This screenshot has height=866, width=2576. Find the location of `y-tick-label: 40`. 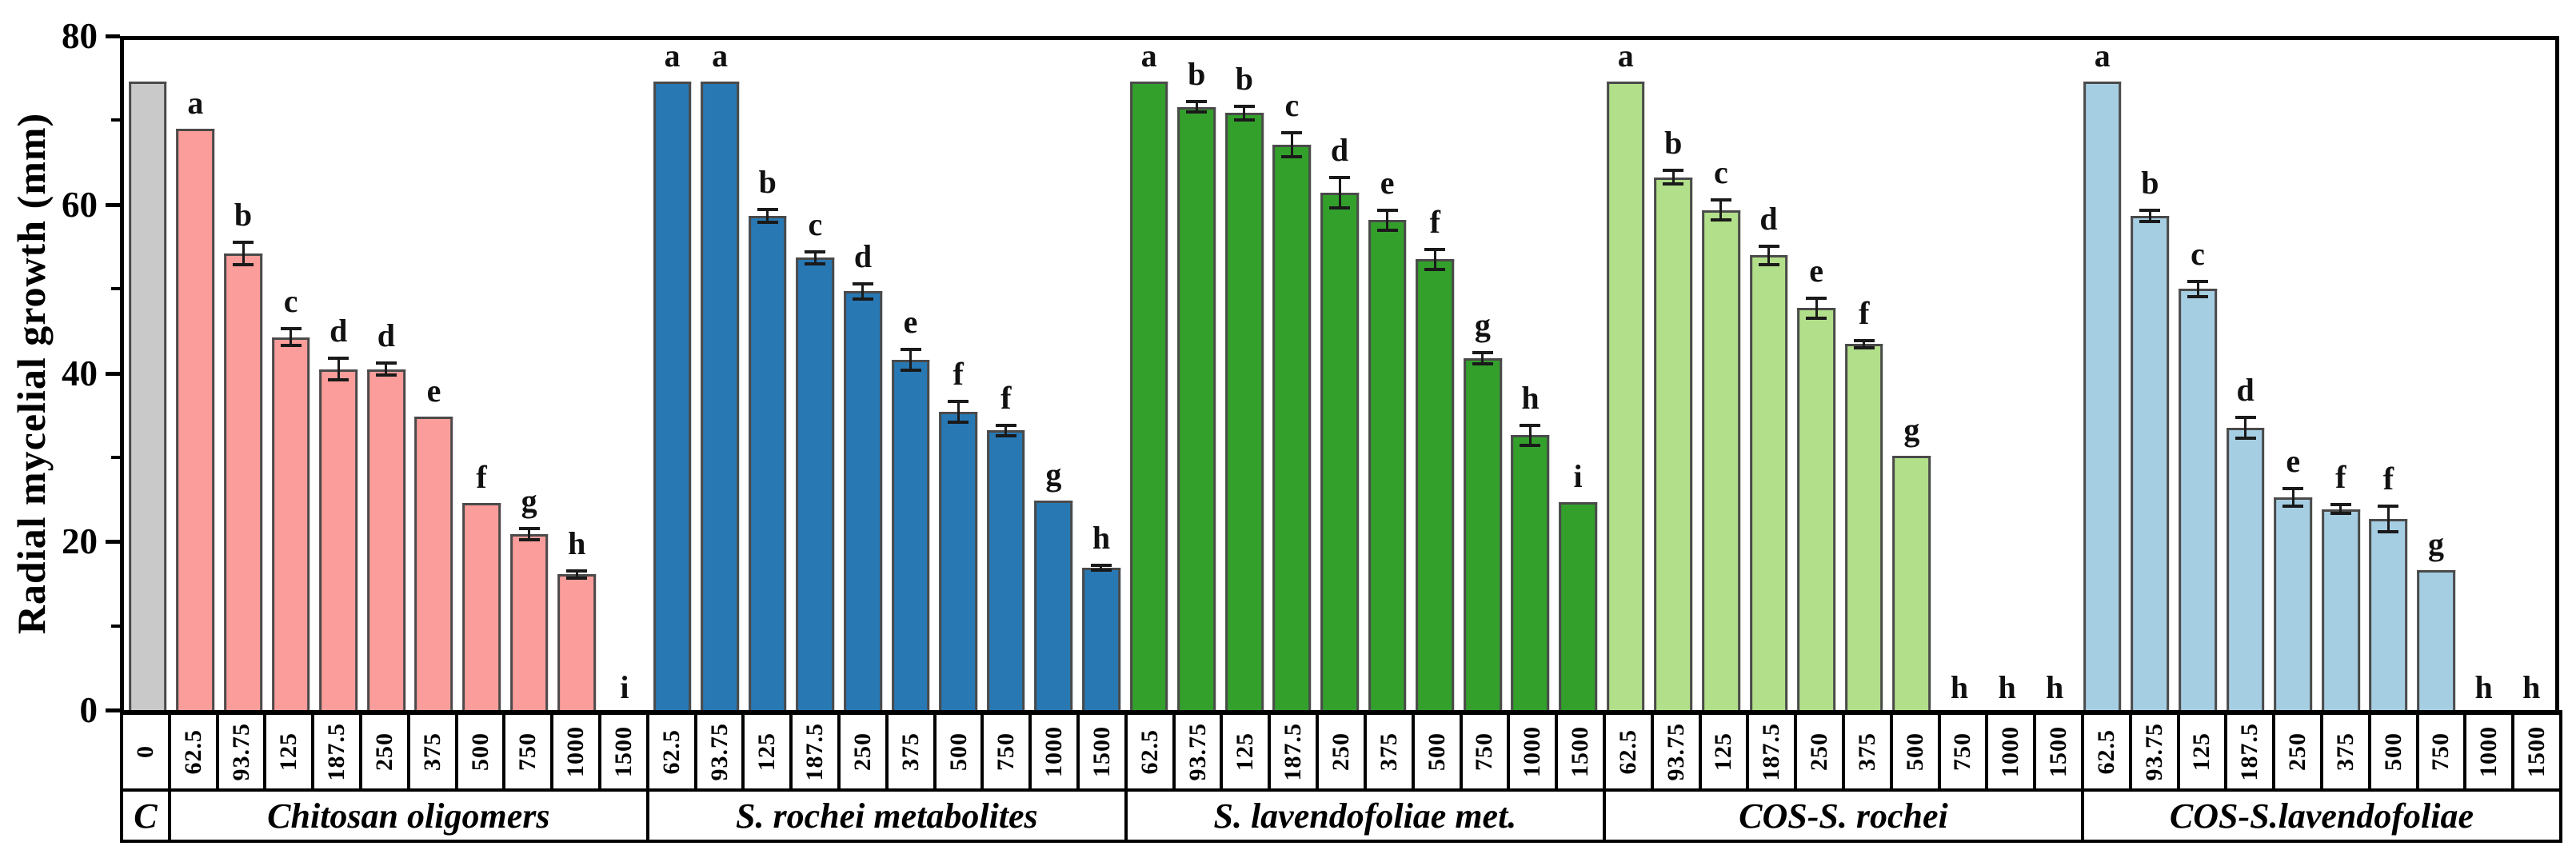

y-tick-label: 40 is located at coordinates (80, 373).